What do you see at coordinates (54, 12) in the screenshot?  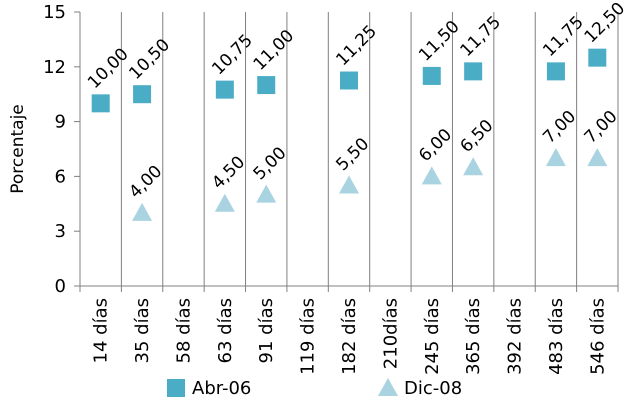 I see `y-tick-label: 15` at bounding box center [54, 12].